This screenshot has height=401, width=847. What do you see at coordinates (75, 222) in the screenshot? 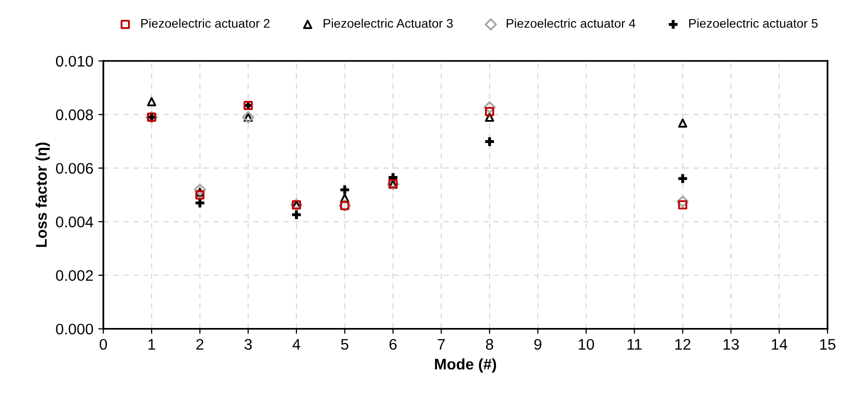
I see `y-tick-label: 0.004` at bounding box center [75, 222].